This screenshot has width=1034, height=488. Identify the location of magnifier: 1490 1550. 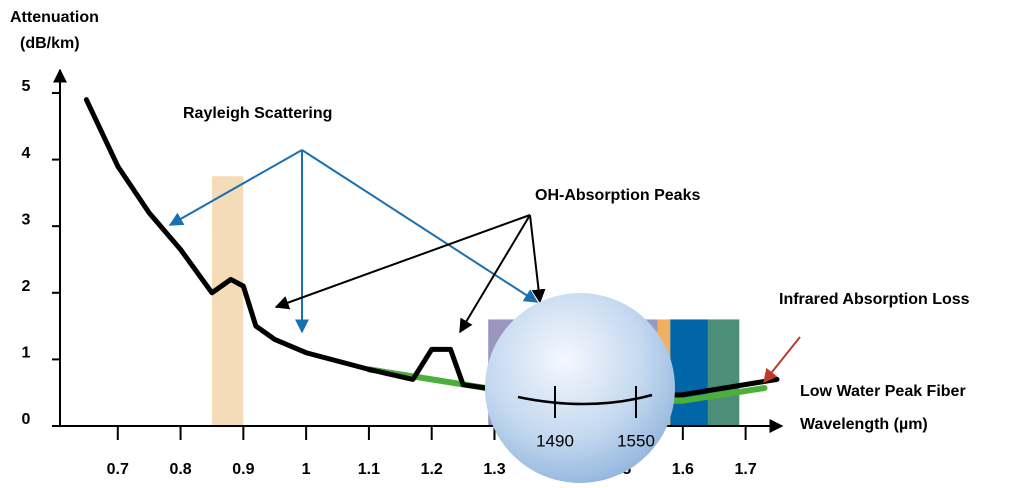
(580, 388).